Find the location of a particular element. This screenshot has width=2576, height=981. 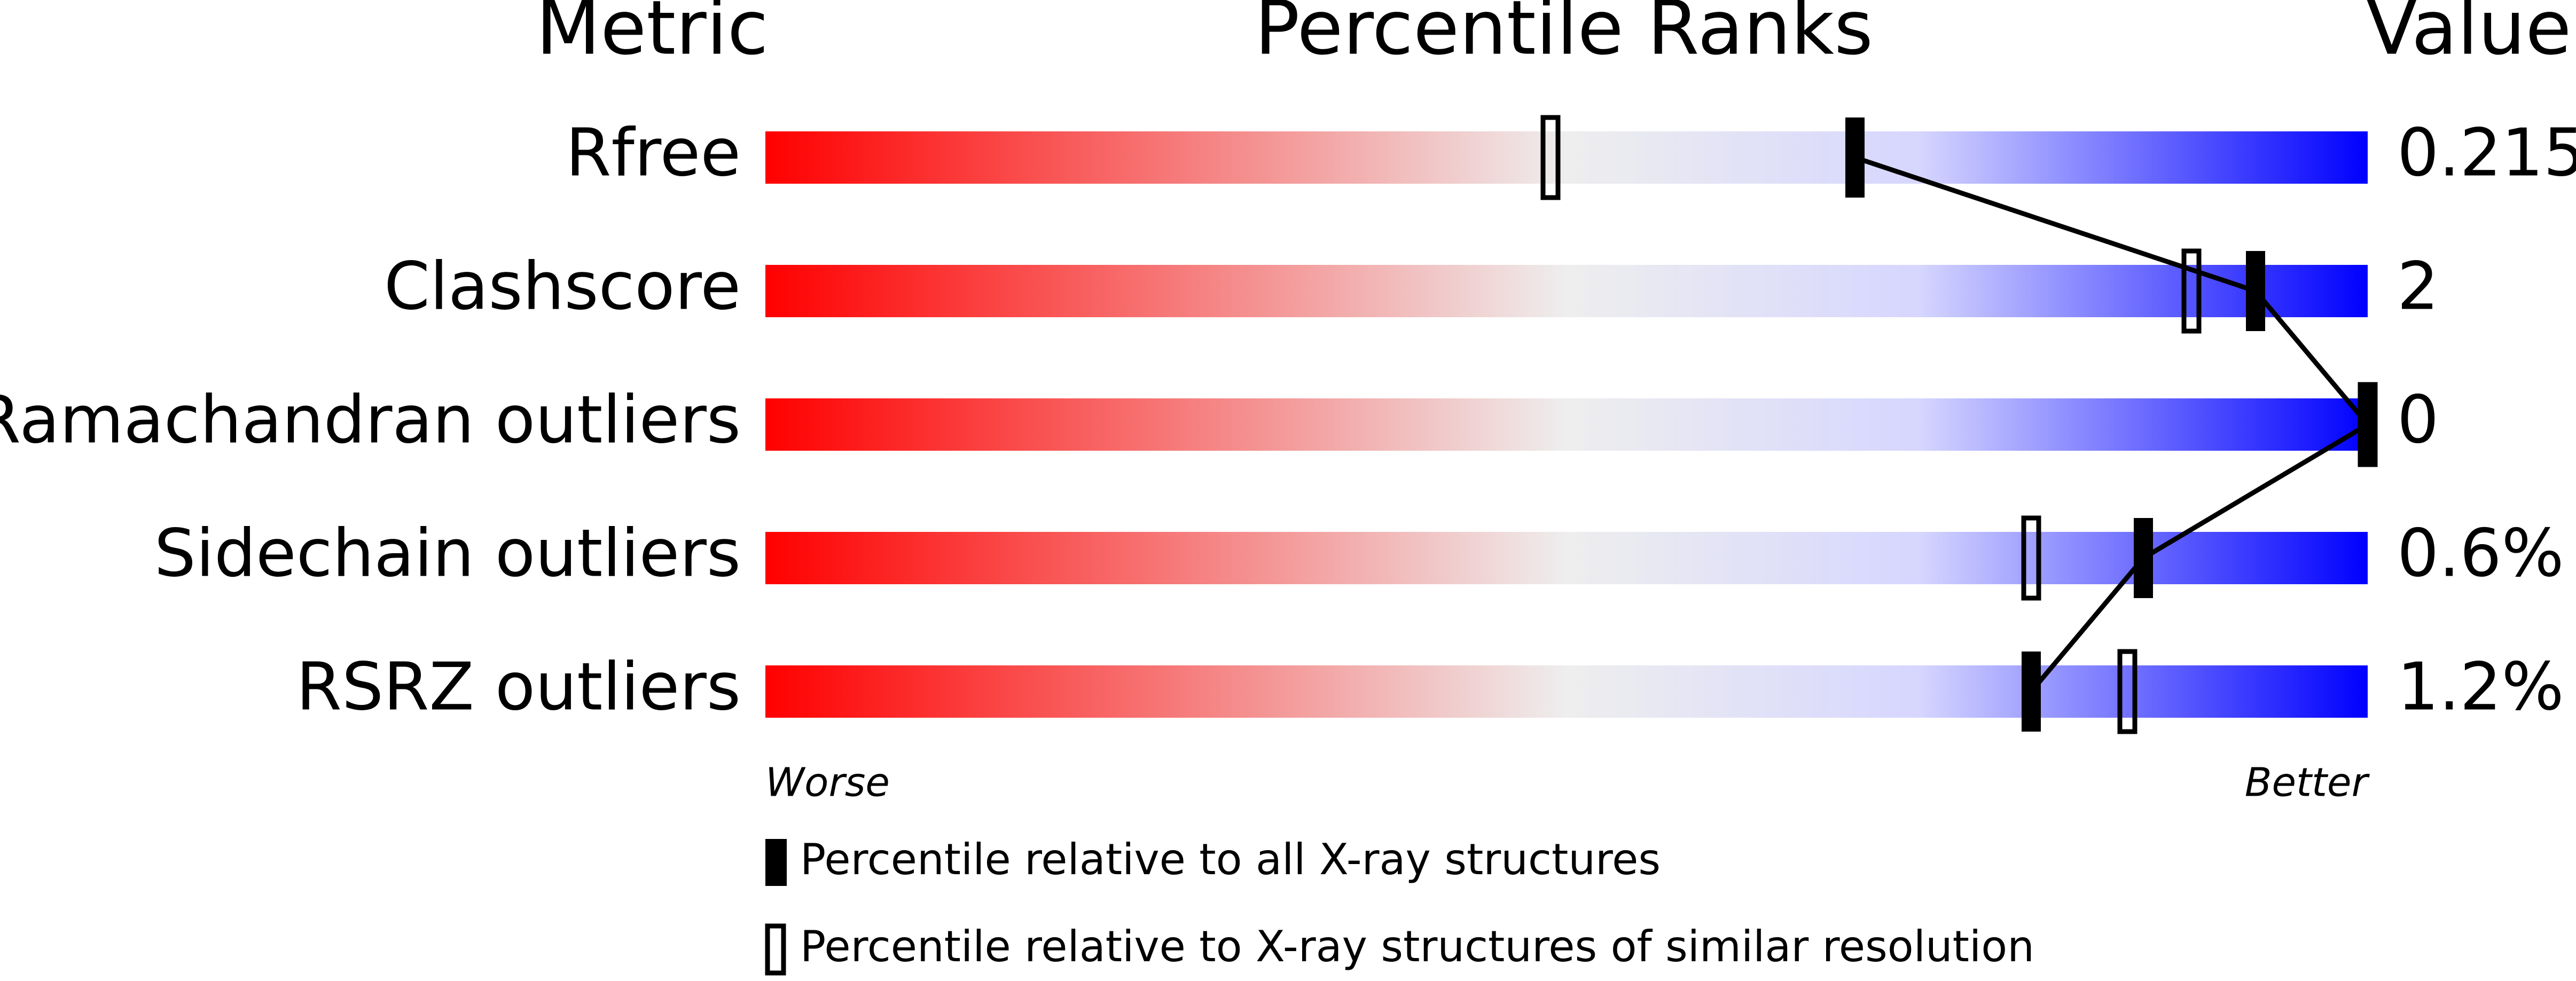

metric-value: 0 is located at coordinates (2418, 420).